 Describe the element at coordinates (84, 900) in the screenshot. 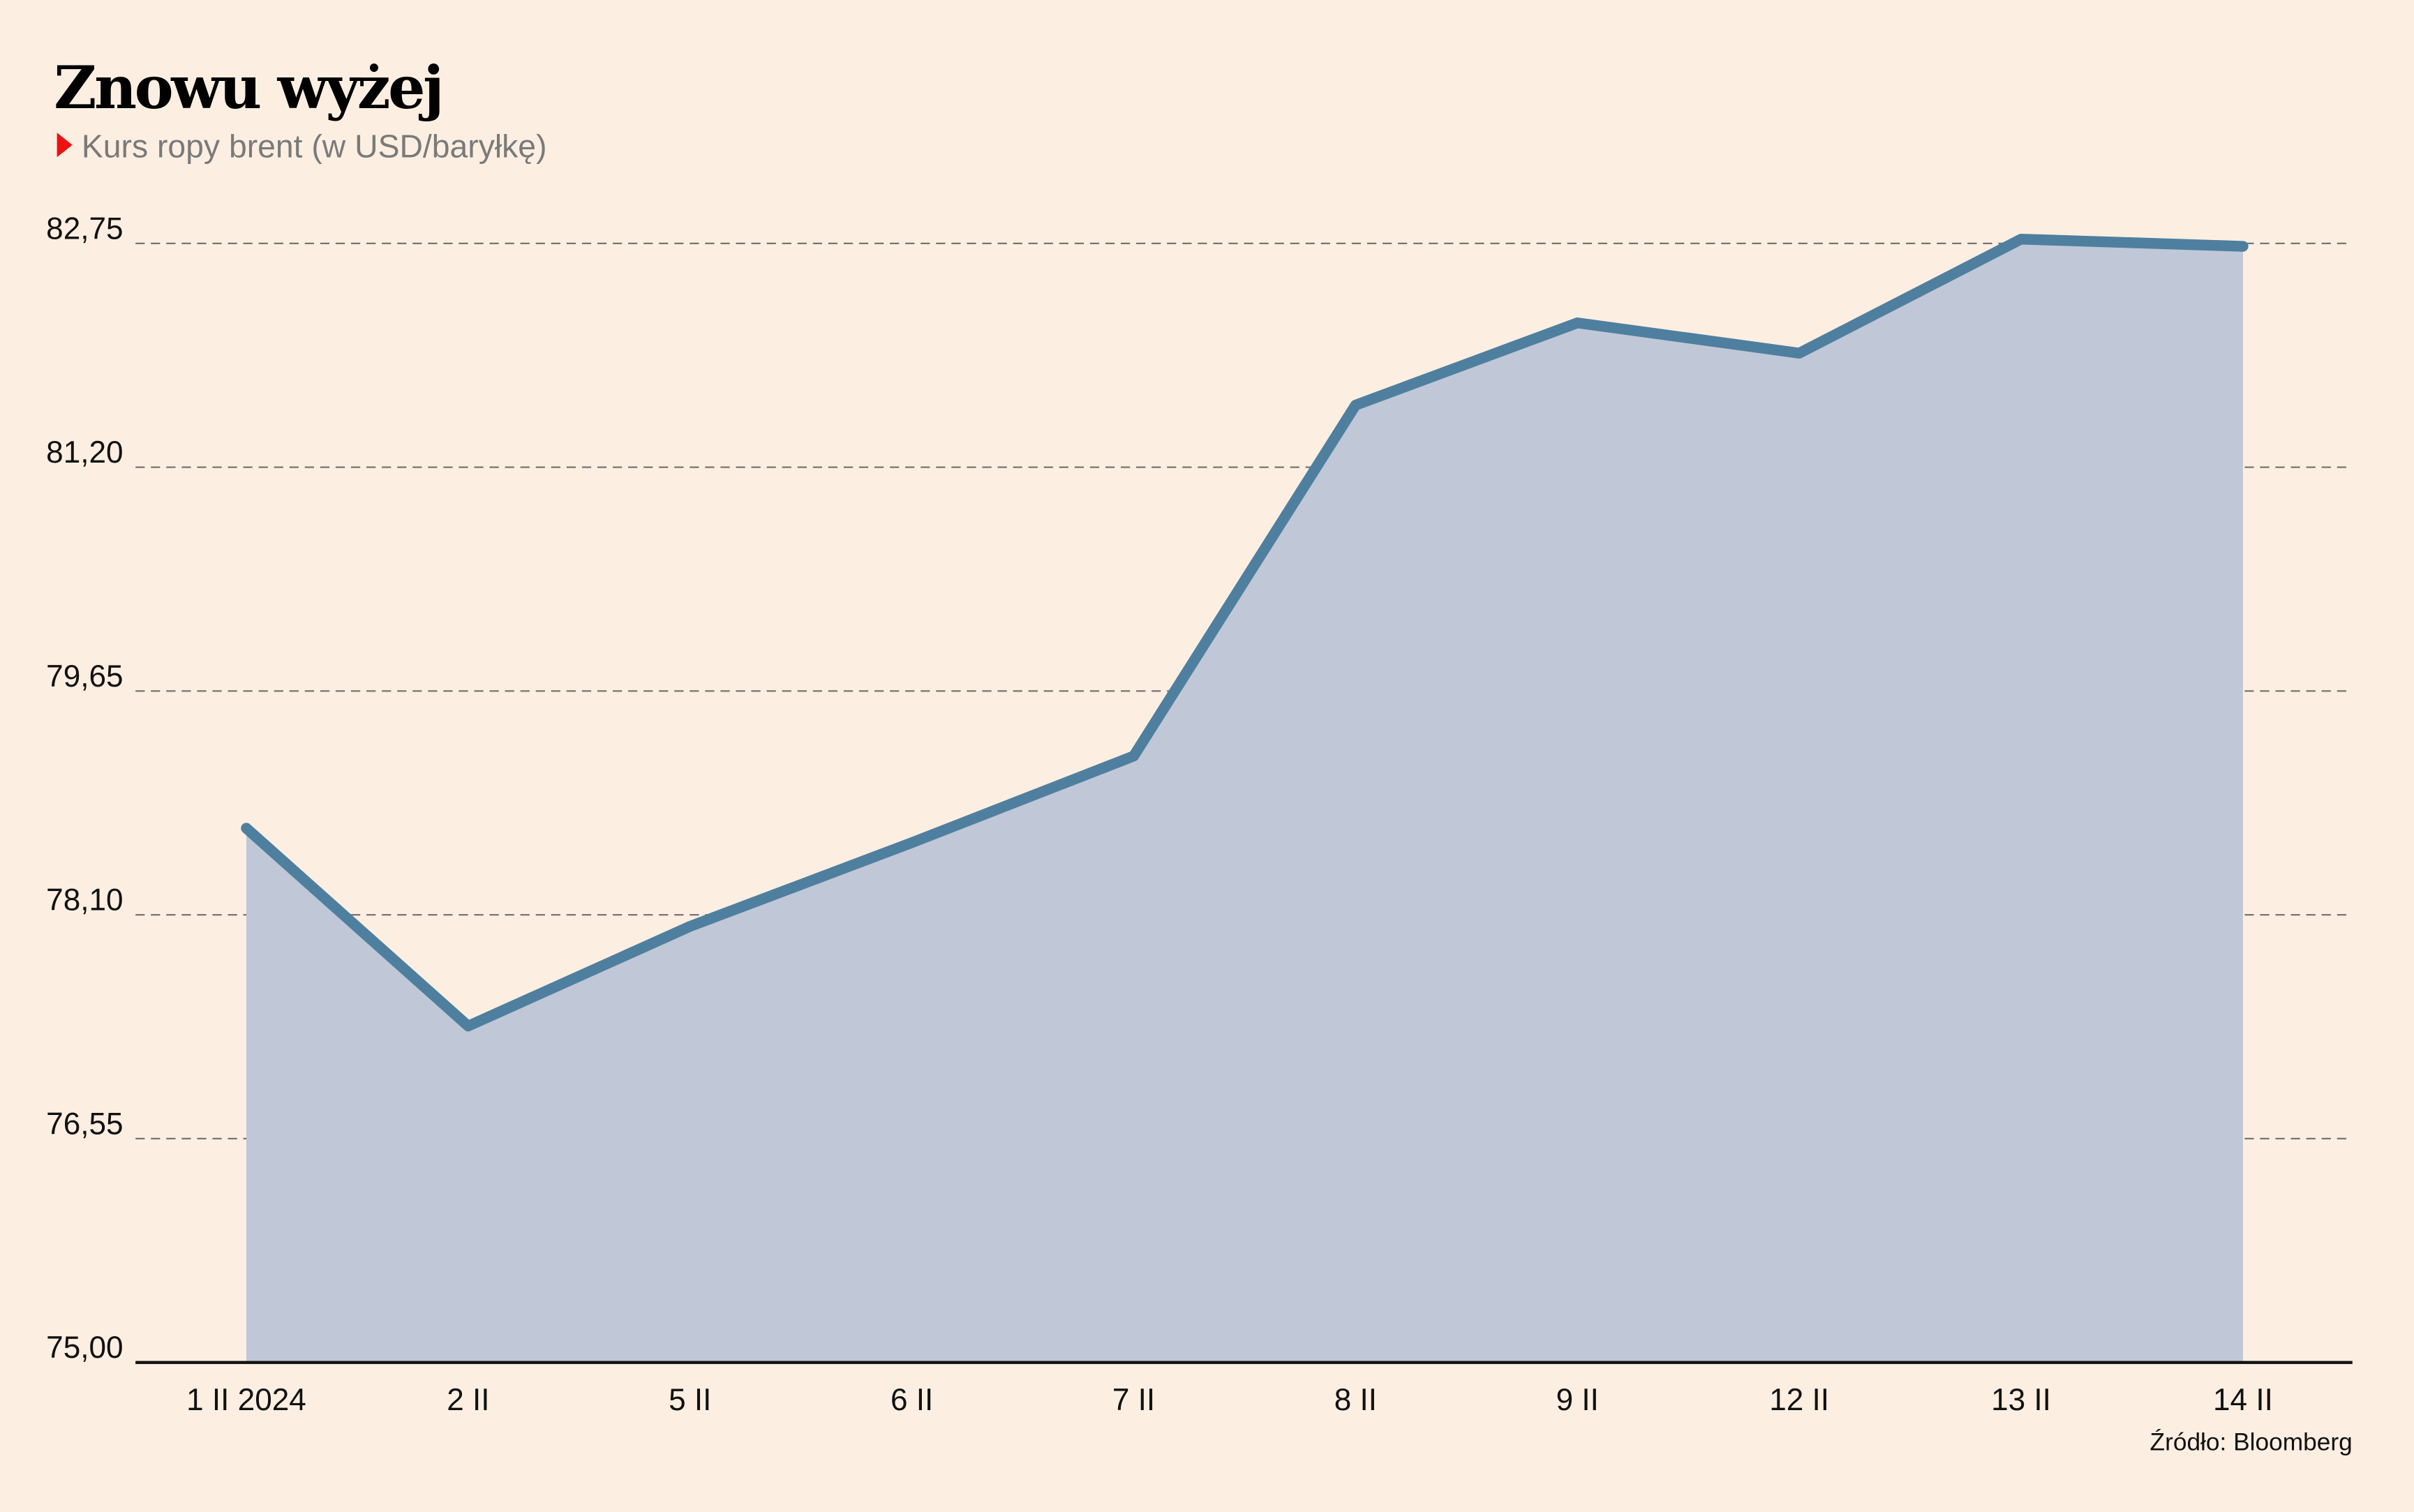

I see `y-tick-label: 78,10` at that location.